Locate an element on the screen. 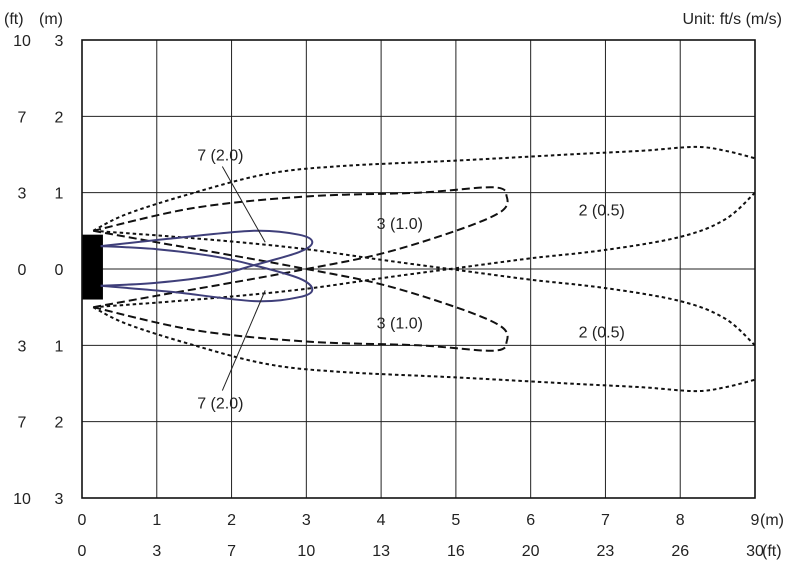 The image size is (798, 561). x-tick-label-ft: 13 is located at coordinates (381, 551).